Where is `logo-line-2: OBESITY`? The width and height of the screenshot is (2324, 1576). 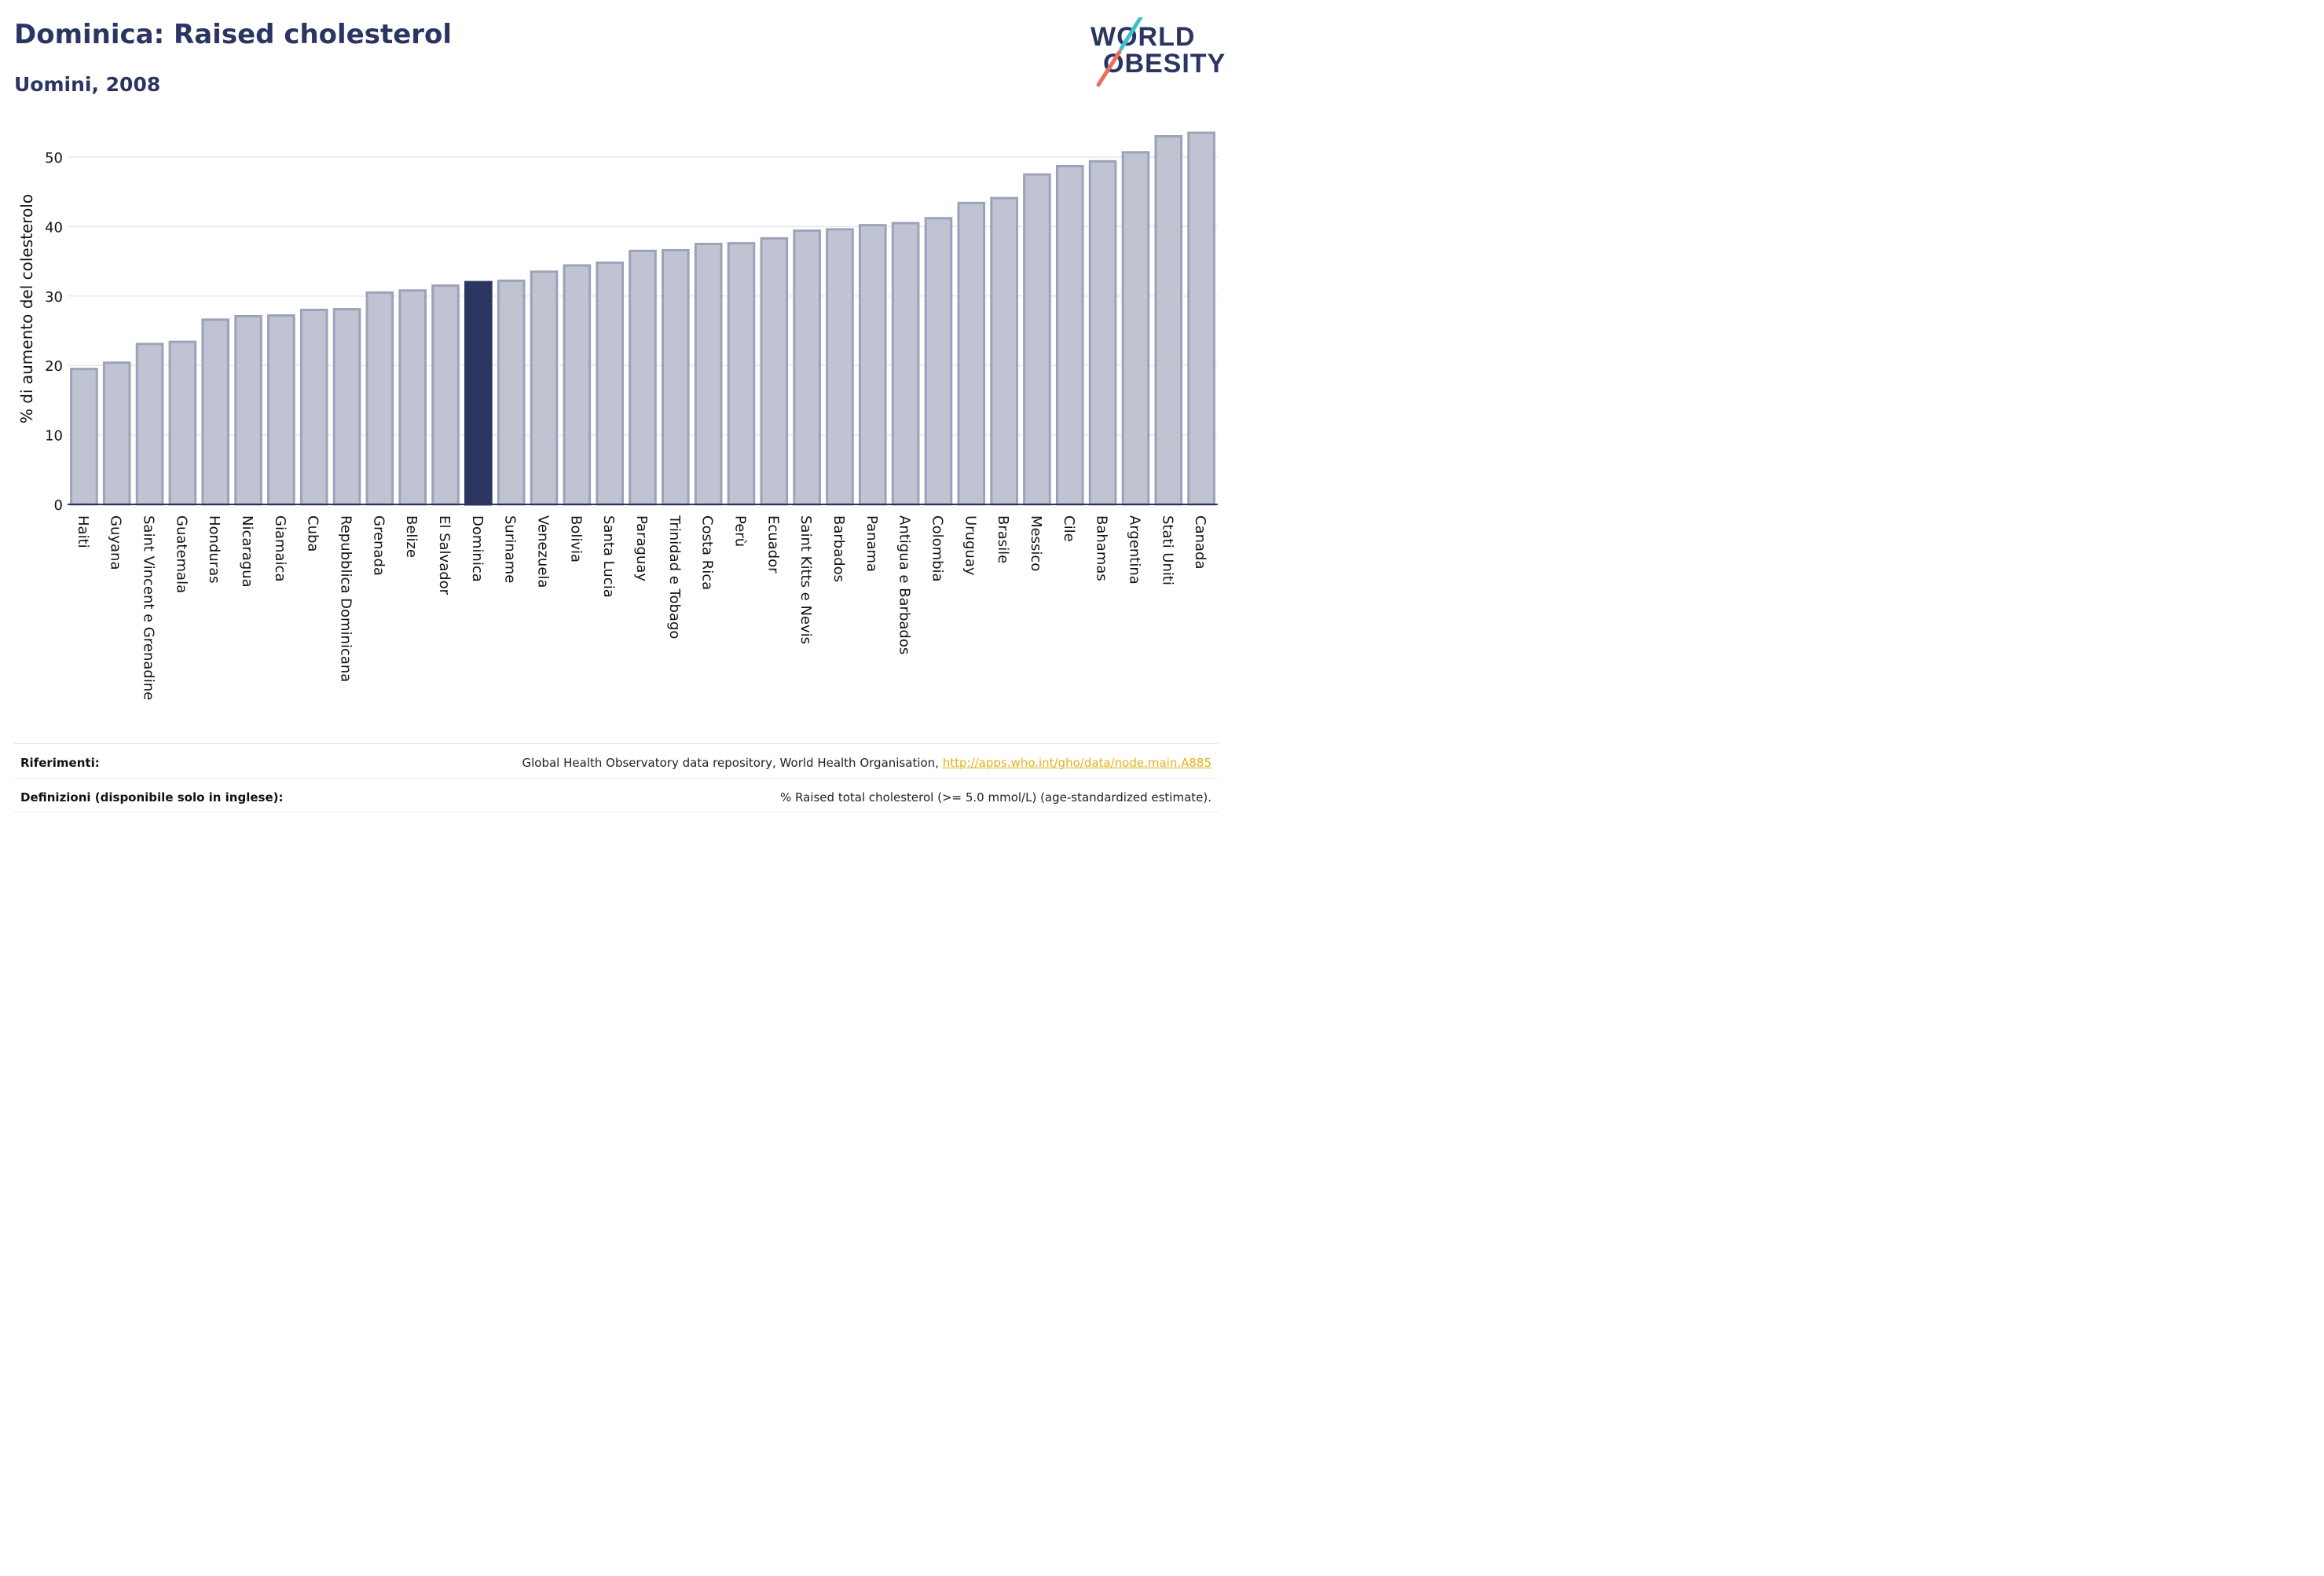 logo-line-2: OBESITY is located at coordinates (1164, 64).